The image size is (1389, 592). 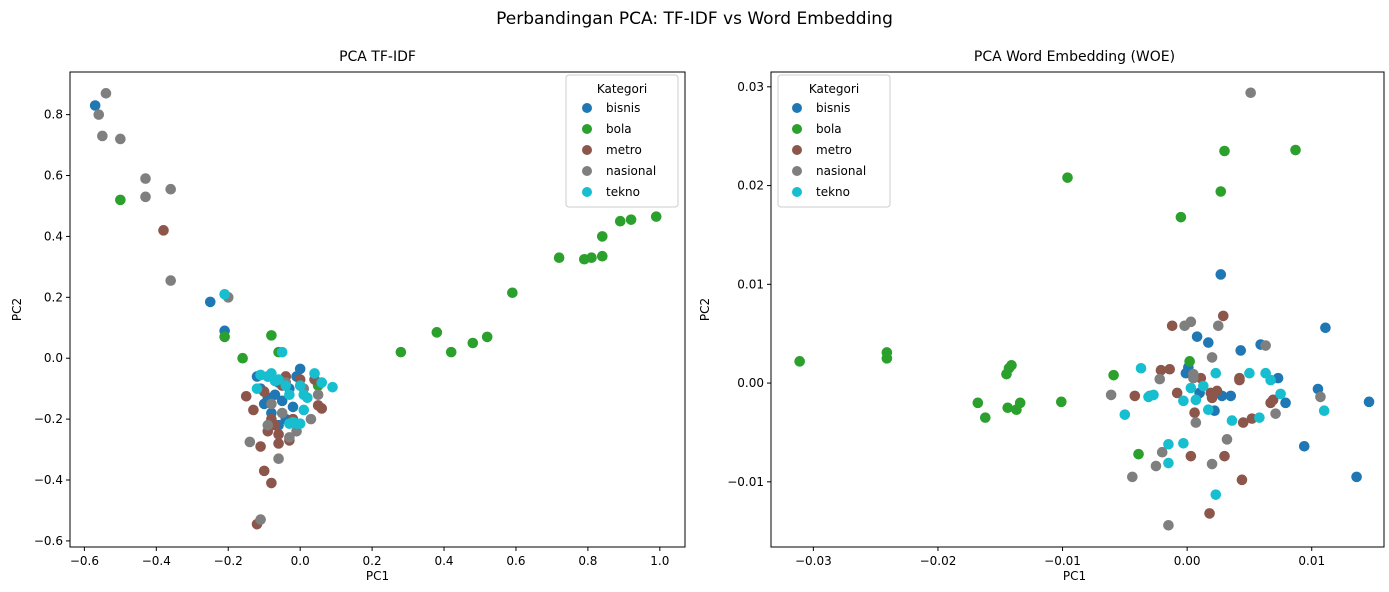 What do you see at coordinates (587, 192) in the screenshot?
I see `tfidf-legend-marker-tekno` at bounding box center [587, 192].